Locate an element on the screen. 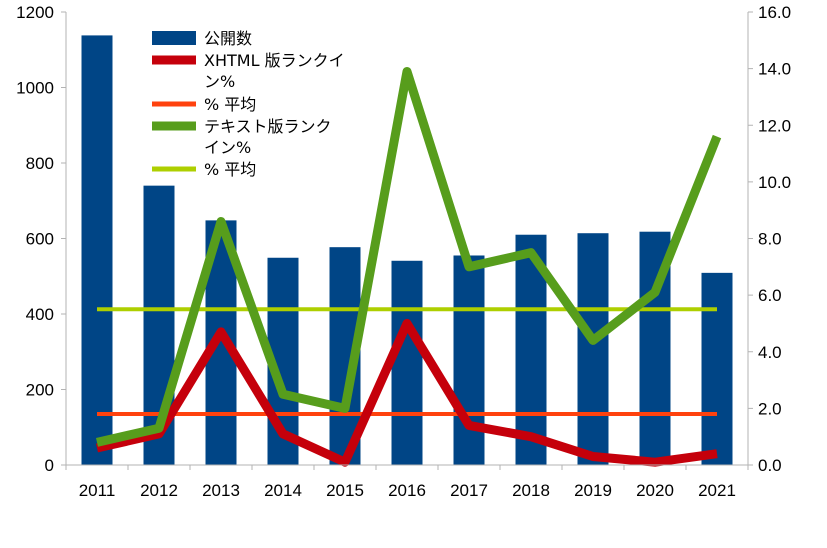  bar-2017 is located at coordinates (469, 360).